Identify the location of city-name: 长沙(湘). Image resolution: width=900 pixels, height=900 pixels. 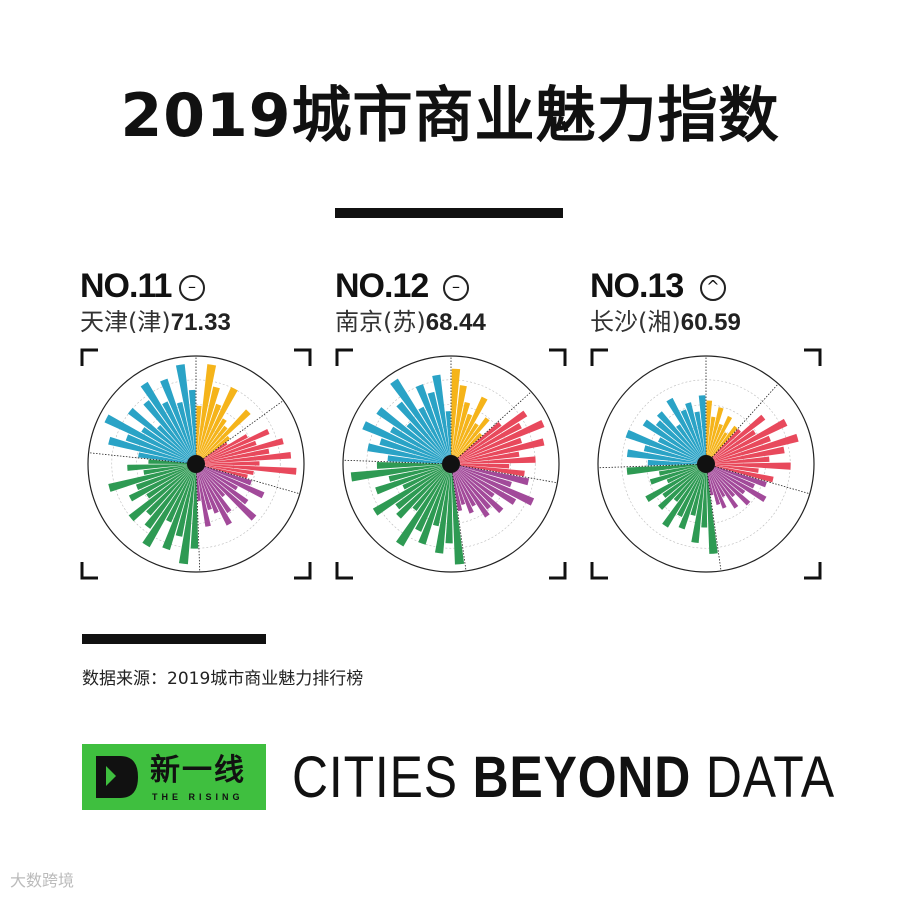
(635, 322).